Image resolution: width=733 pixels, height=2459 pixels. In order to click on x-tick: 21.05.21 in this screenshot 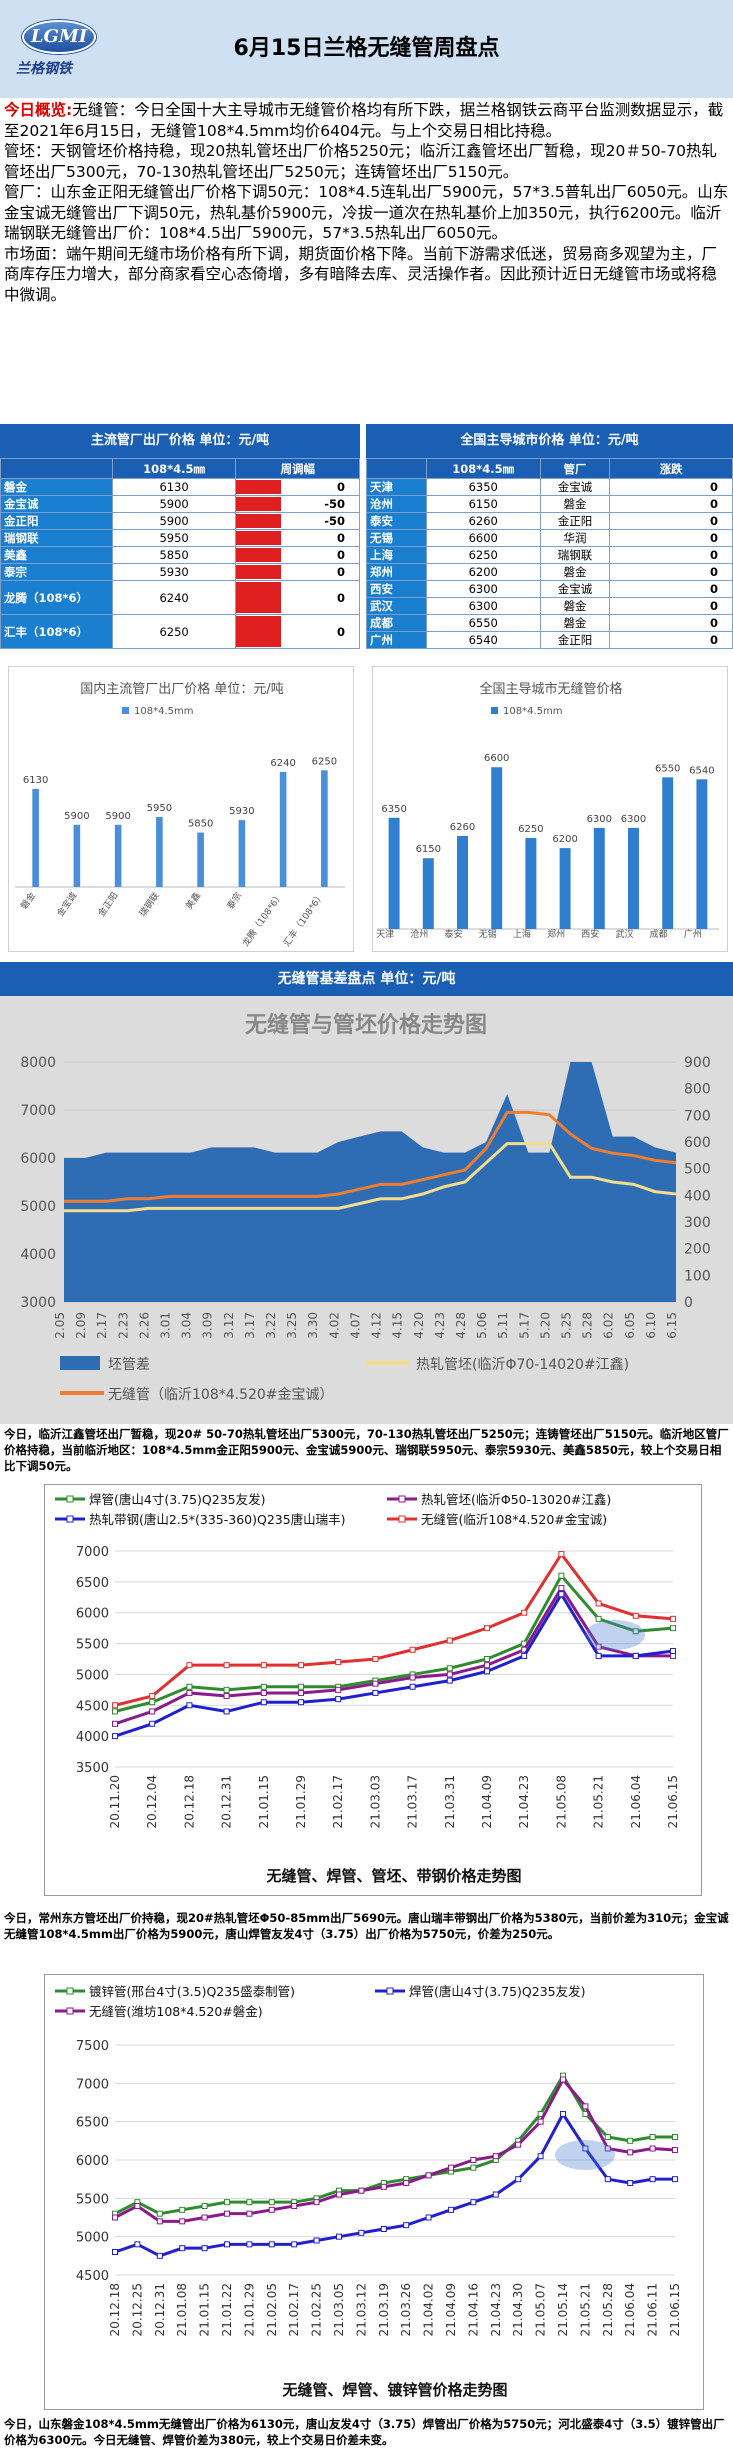, I will do `click(599, 1801)`.